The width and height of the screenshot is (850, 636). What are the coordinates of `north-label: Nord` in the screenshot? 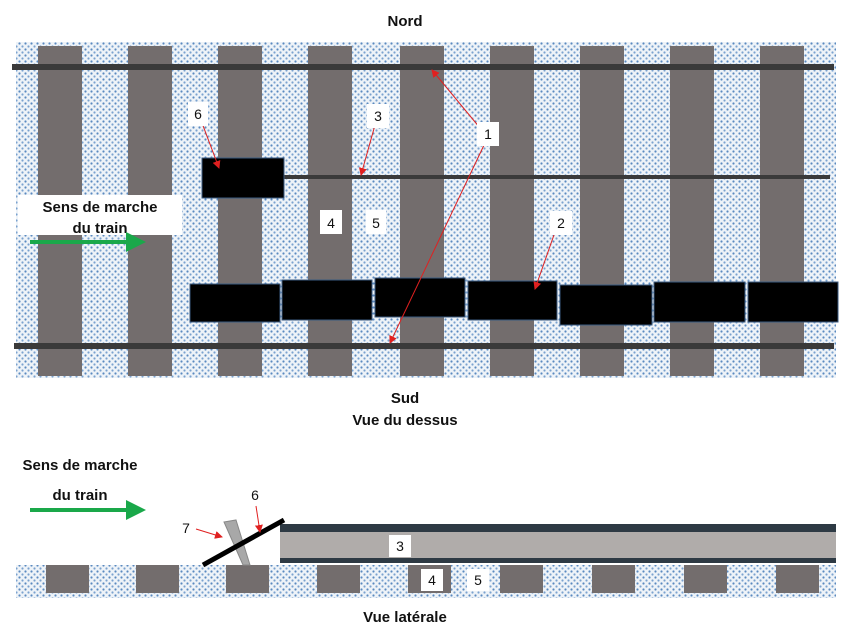 It's located at (405, 21).